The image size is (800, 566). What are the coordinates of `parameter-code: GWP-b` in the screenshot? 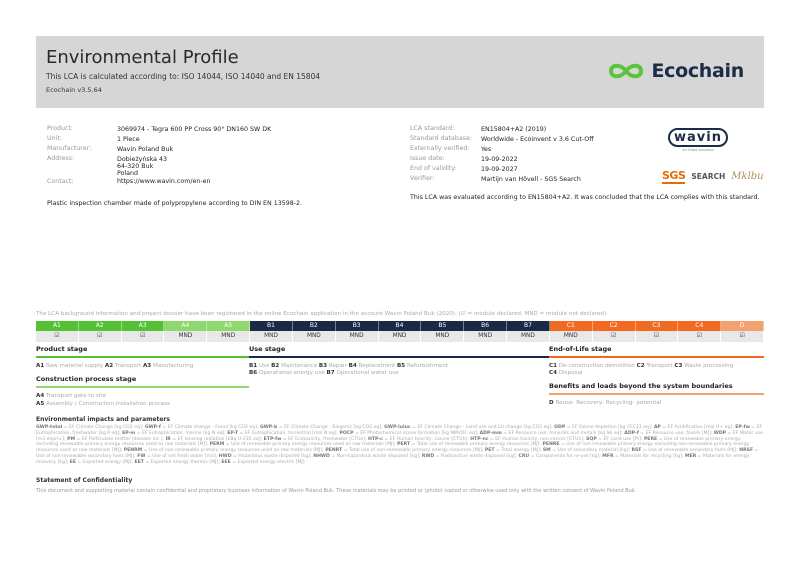 It's located at (268, 427).